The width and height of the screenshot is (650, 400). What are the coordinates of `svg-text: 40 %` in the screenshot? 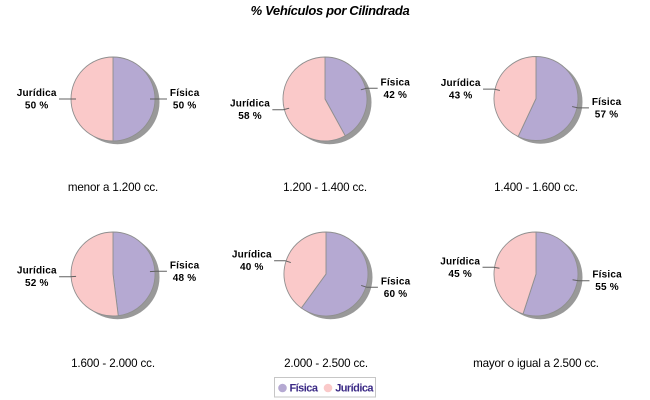 It's located at (252, 267).